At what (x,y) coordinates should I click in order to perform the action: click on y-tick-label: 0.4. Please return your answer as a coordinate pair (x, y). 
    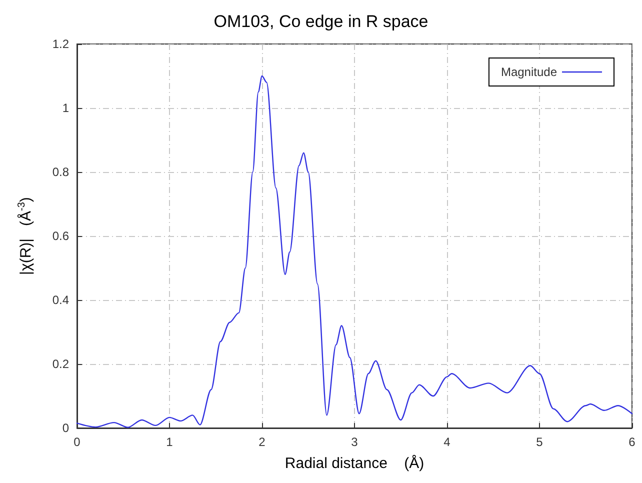
    Looking at the image, I should click on (61, 300).